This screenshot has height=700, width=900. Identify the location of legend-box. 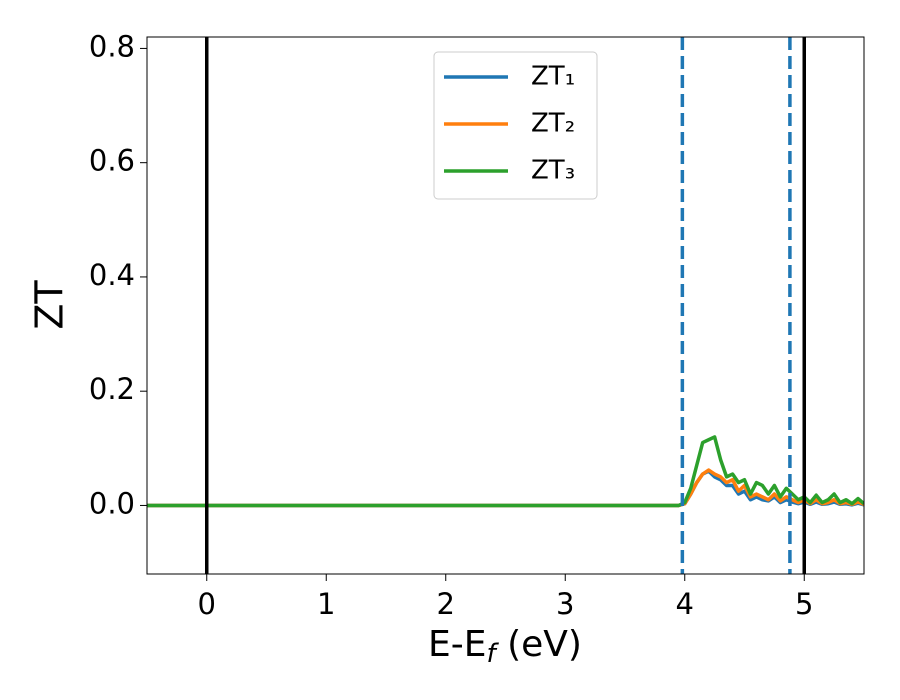
(515, 125).